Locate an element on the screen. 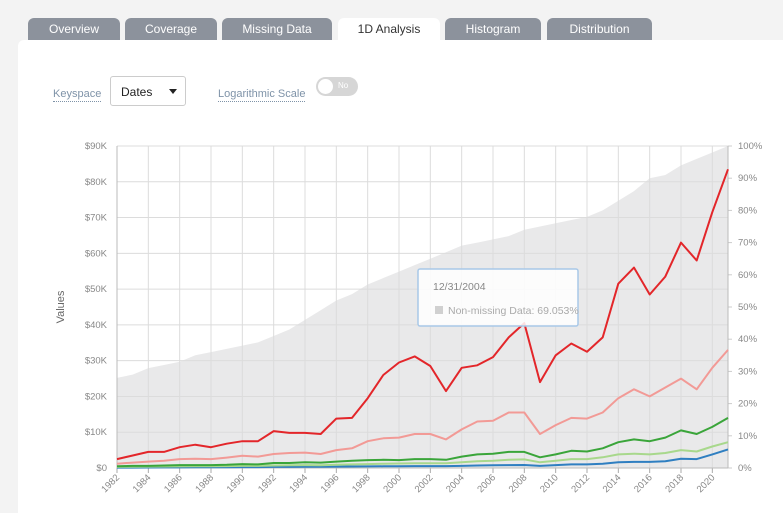 The height and width of the screenshot is (513, 783). tab: 1D Analysis is located at coordinates (389, 29).